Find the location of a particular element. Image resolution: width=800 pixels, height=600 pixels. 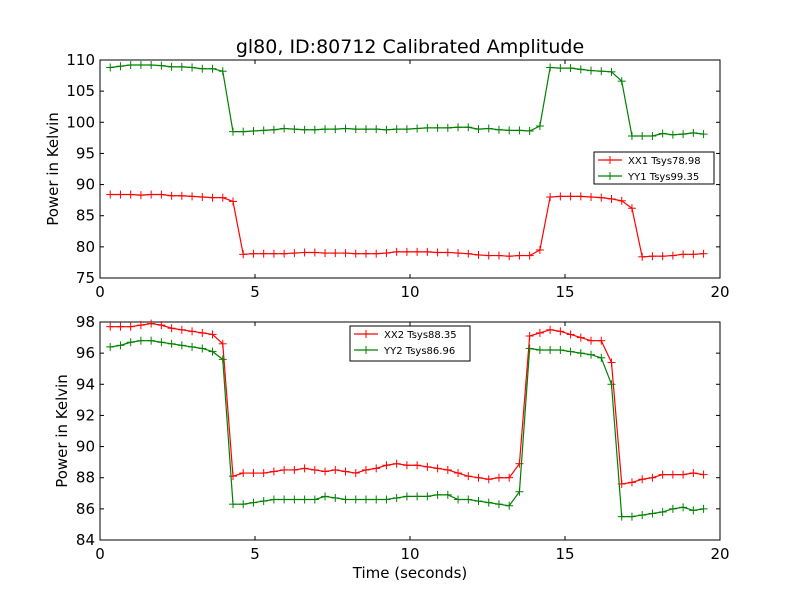

legend-label: YY2 Tsys86.96 is located at coordinates (419, 351).